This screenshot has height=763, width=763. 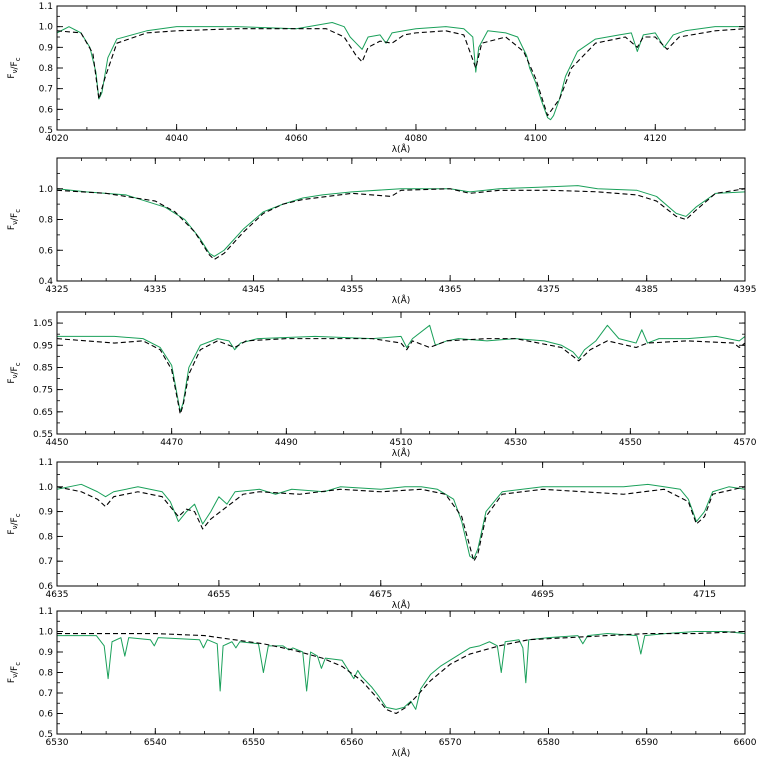 I want to click on x-tick-label: 4695, so click(x=542, y=595).